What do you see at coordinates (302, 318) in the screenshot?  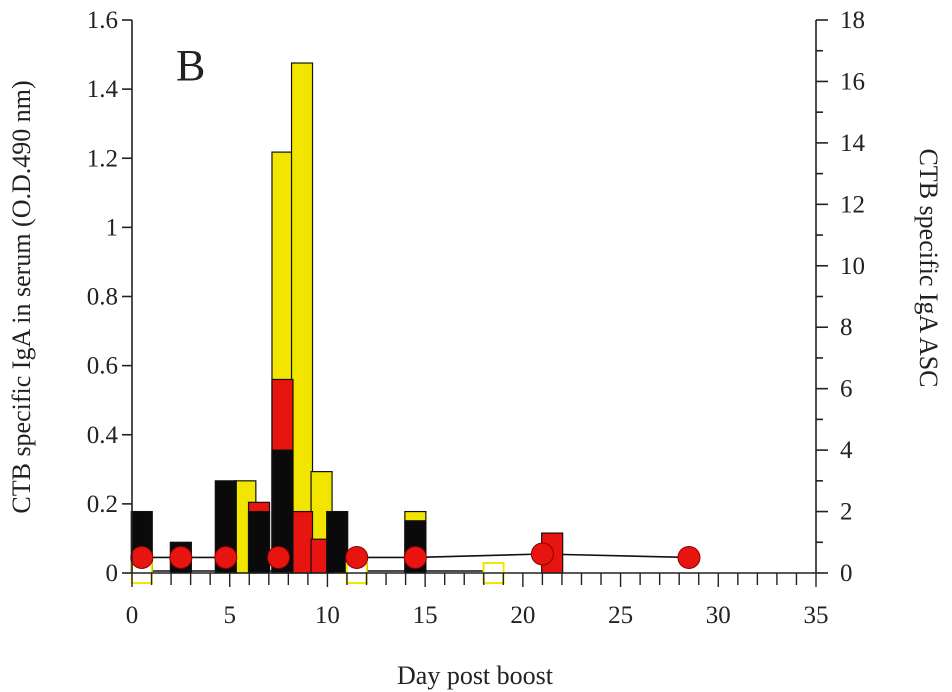 I see `yellow-bar` at bounding box center [302, 318].